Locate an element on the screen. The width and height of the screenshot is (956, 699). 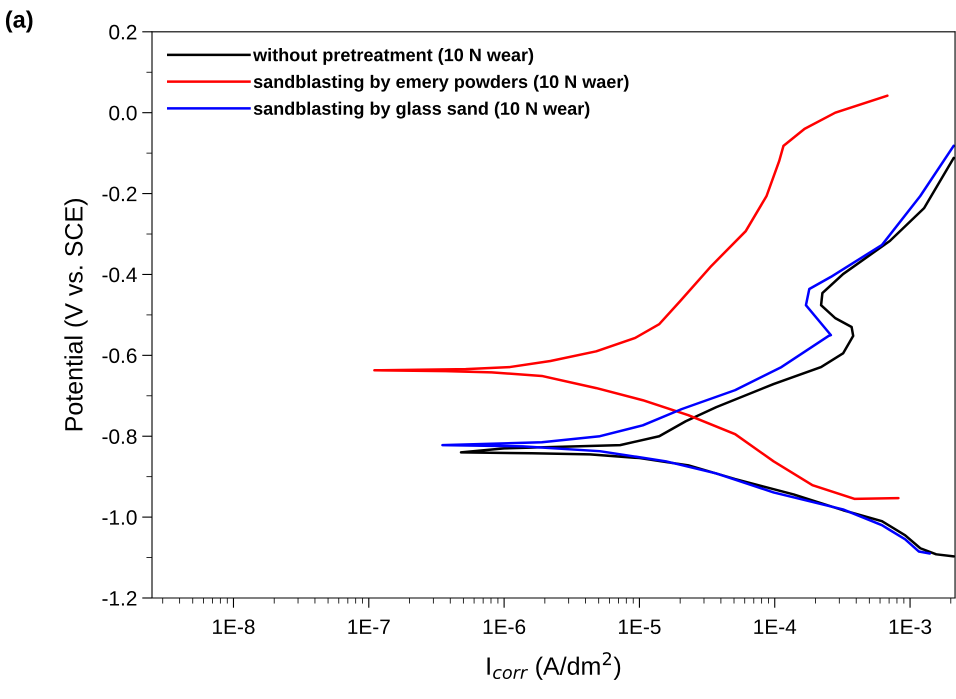
y-tick-label: 0.2 is located at coordinates (122, 32).